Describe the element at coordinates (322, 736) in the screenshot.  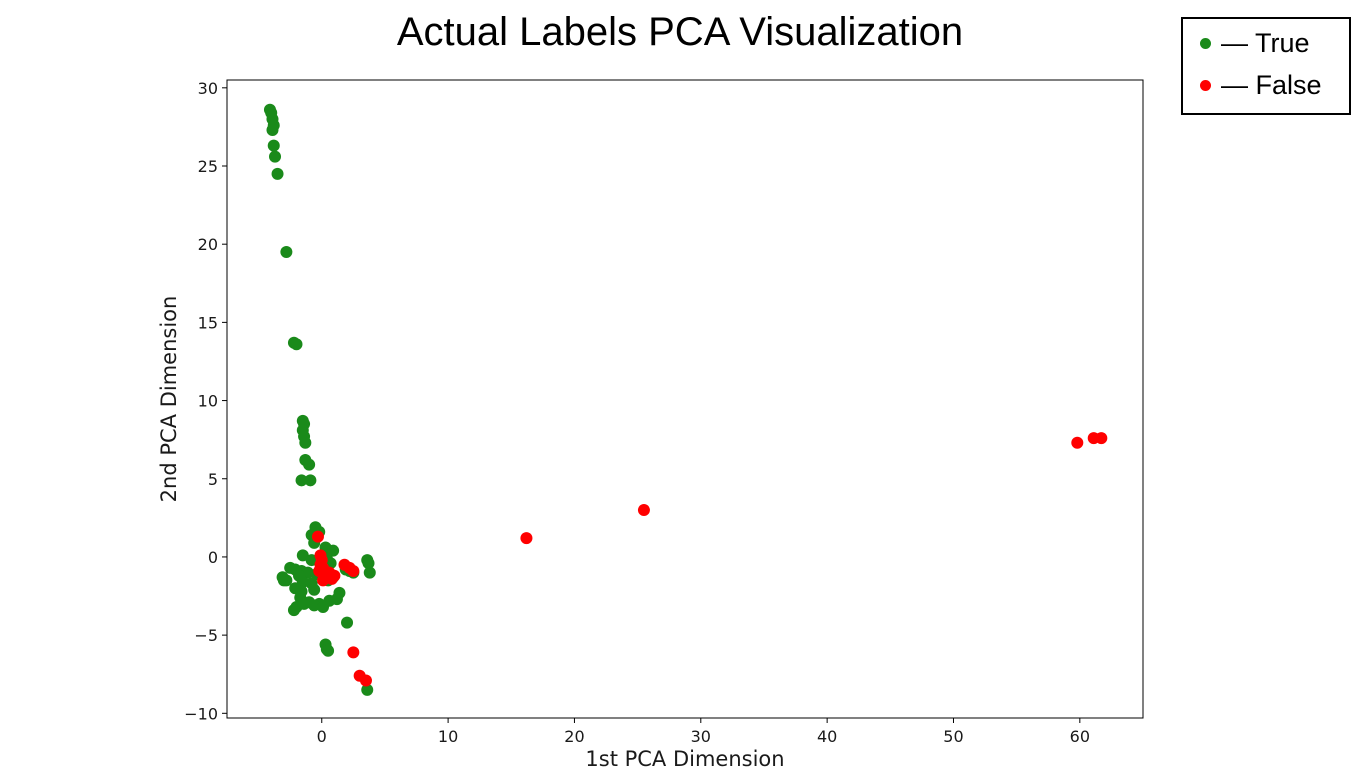
I see `x-tick-label: 0` at that location.